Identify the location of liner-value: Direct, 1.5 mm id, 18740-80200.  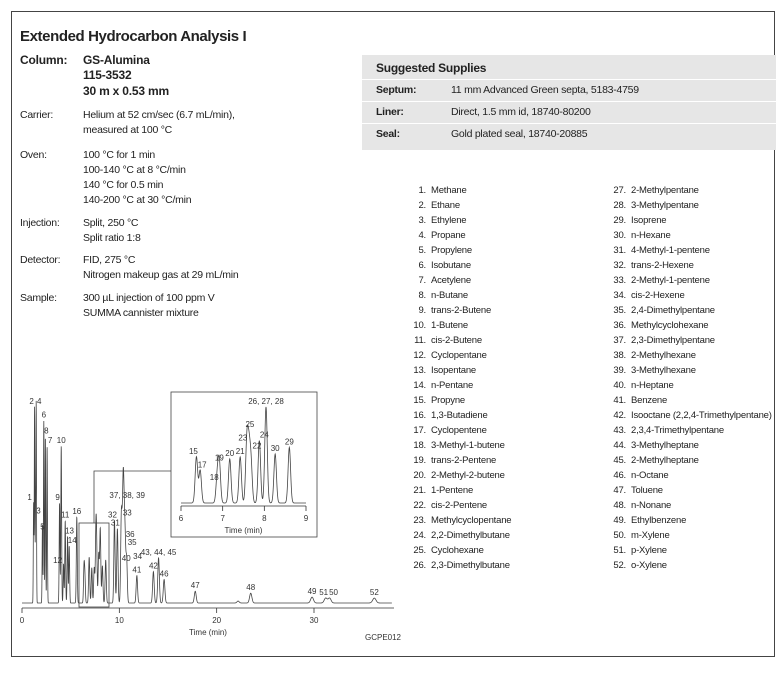
(521, 112).